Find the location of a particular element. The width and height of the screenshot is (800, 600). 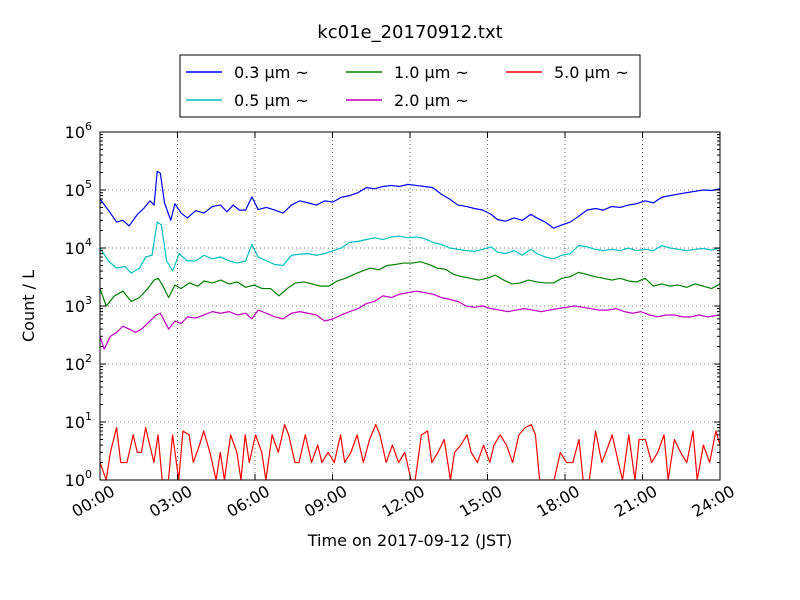

y-axis-label: Count / L is located at coordinates (28, 306).